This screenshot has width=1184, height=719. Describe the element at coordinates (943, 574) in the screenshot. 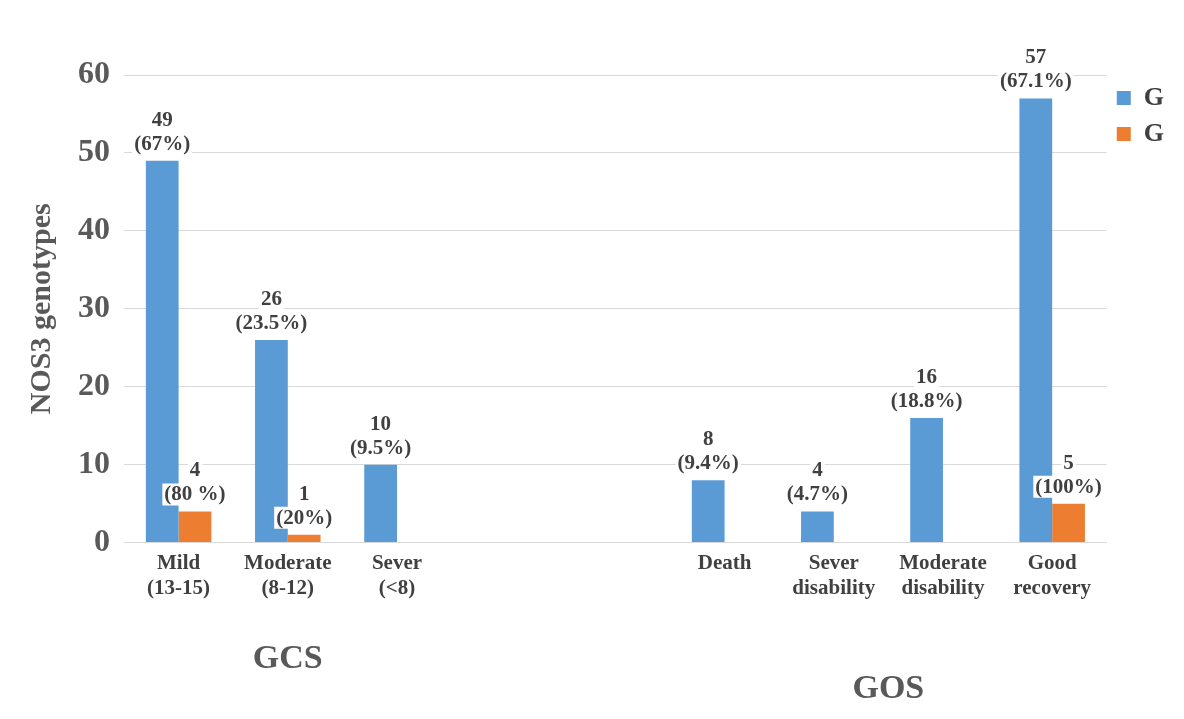

I see `x-tick-label: Moderate disability` at that location.